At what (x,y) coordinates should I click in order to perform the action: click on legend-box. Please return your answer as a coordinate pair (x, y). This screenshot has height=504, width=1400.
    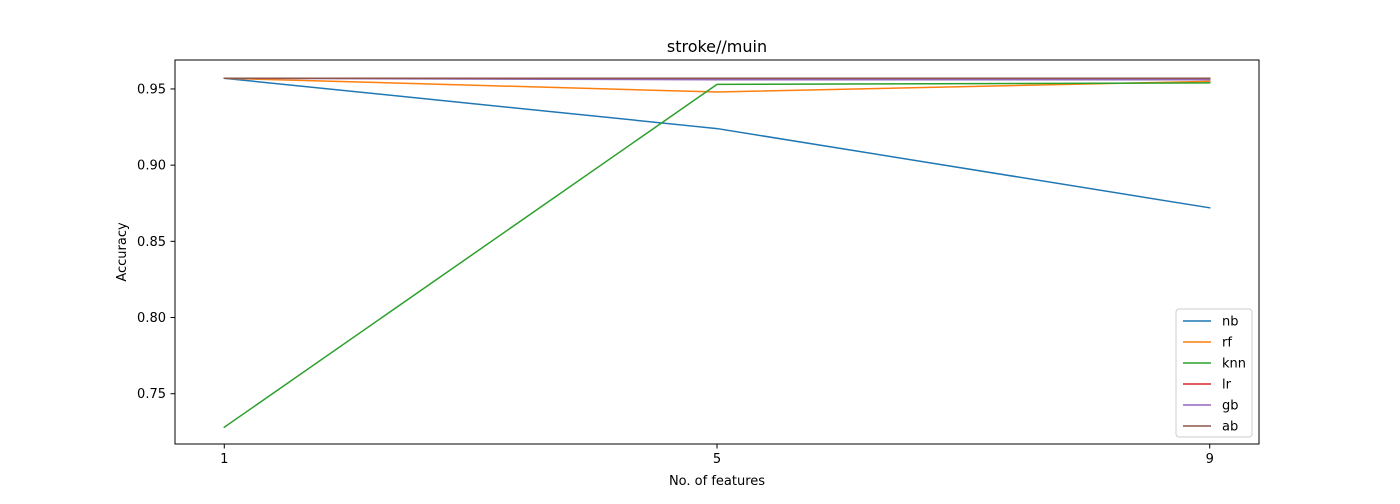
    Looking at the image, I should click on (1214, 373).